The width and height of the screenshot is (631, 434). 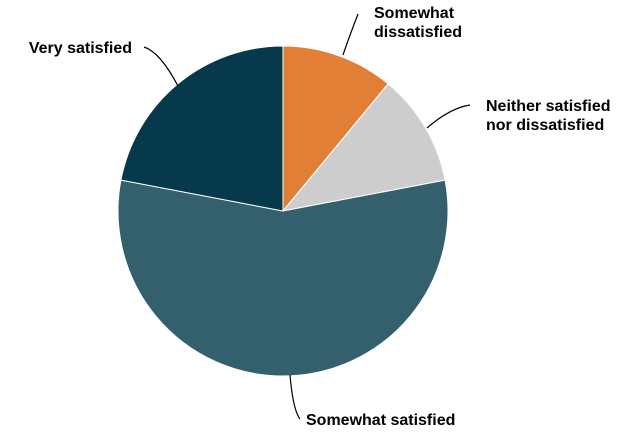 What do you see at coordinates (545, 125) in the screenshot?
I see `slice-label-line: nor dissatisfied` at bounding box center [545, 125].